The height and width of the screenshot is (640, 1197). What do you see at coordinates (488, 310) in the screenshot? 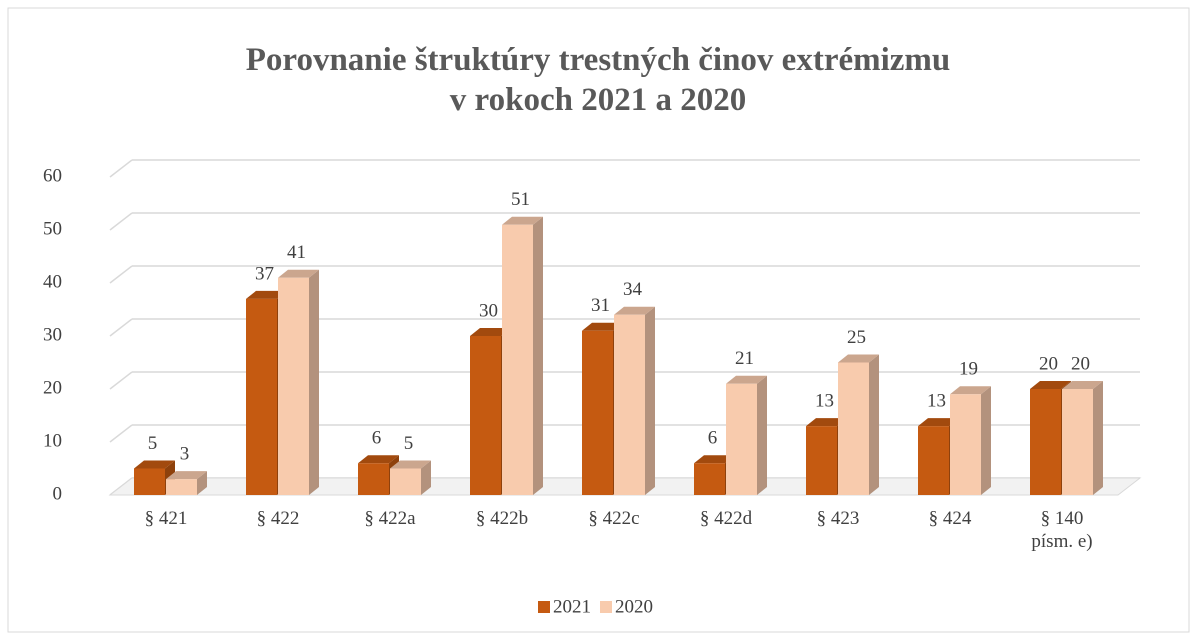
I see `data-label: 30` at bounding box center [488, 310].